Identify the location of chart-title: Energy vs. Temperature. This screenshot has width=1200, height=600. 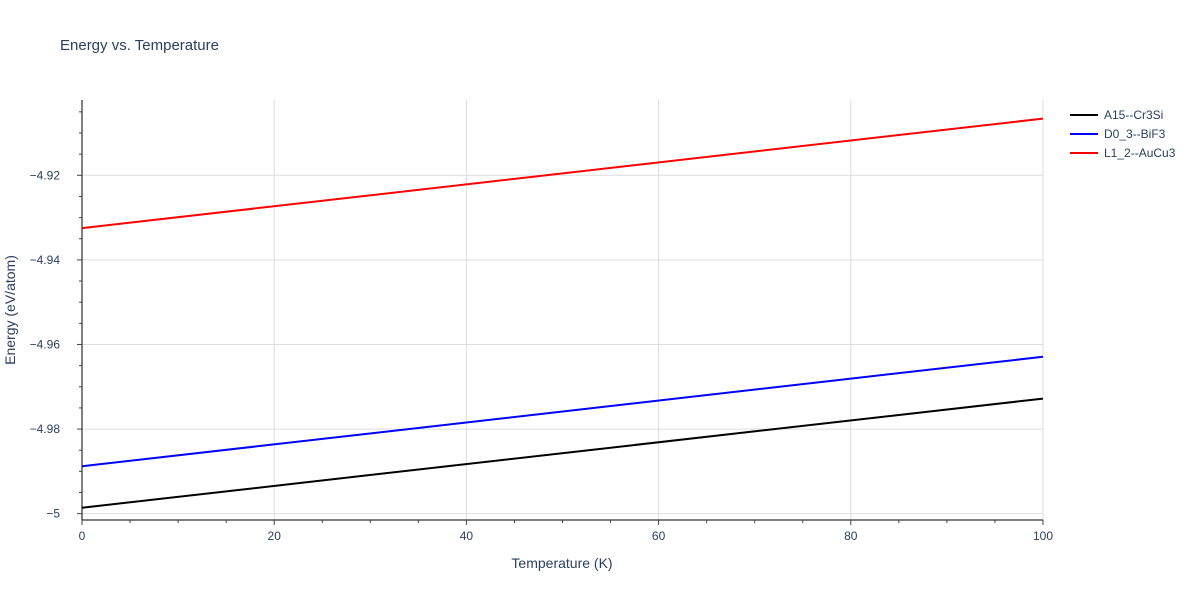
(139, 45).